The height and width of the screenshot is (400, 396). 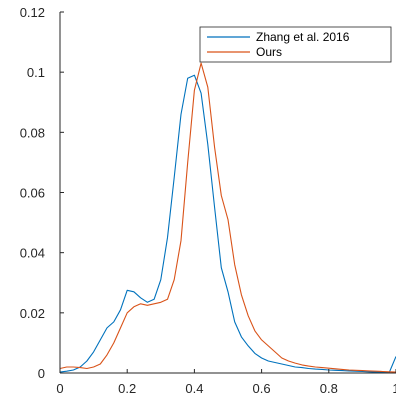 I want to click on y-tick-label: 0.12, so click(x=32, y=12).